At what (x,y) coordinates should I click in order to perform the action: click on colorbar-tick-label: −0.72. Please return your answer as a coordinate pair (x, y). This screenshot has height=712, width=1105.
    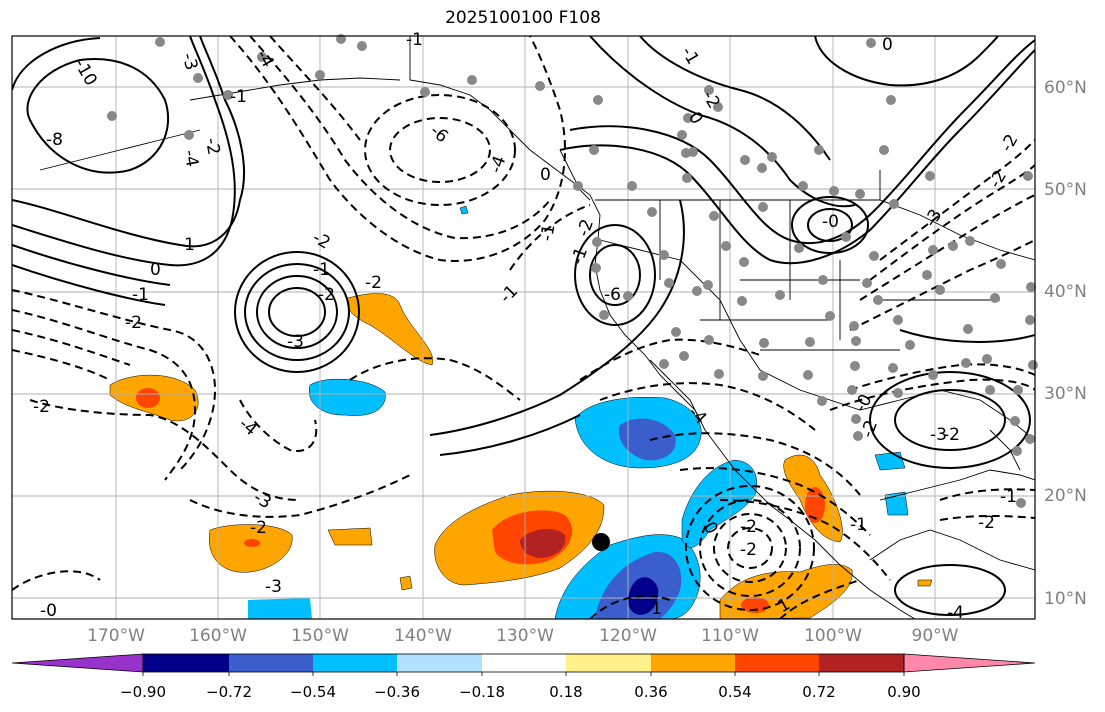
    Looking at the image, I should click on (229, 692).